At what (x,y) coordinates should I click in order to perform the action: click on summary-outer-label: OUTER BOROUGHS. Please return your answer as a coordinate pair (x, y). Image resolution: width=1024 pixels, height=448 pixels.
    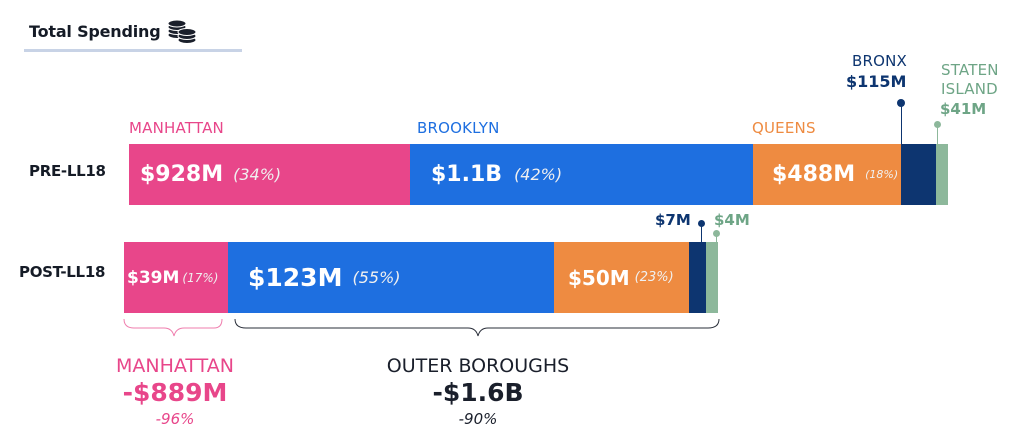
    Looking at the image, I should click on (478, 366).